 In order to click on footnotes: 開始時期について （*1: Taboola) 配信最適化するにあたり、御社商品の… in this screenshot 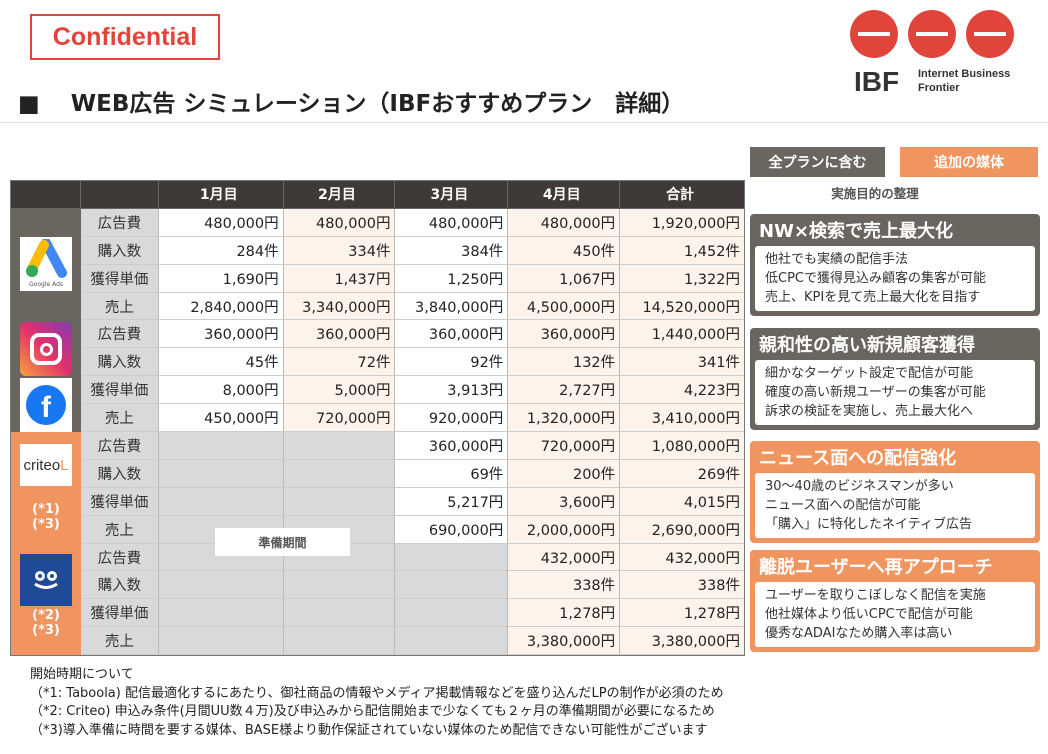, I will do `click(377, 703)`.